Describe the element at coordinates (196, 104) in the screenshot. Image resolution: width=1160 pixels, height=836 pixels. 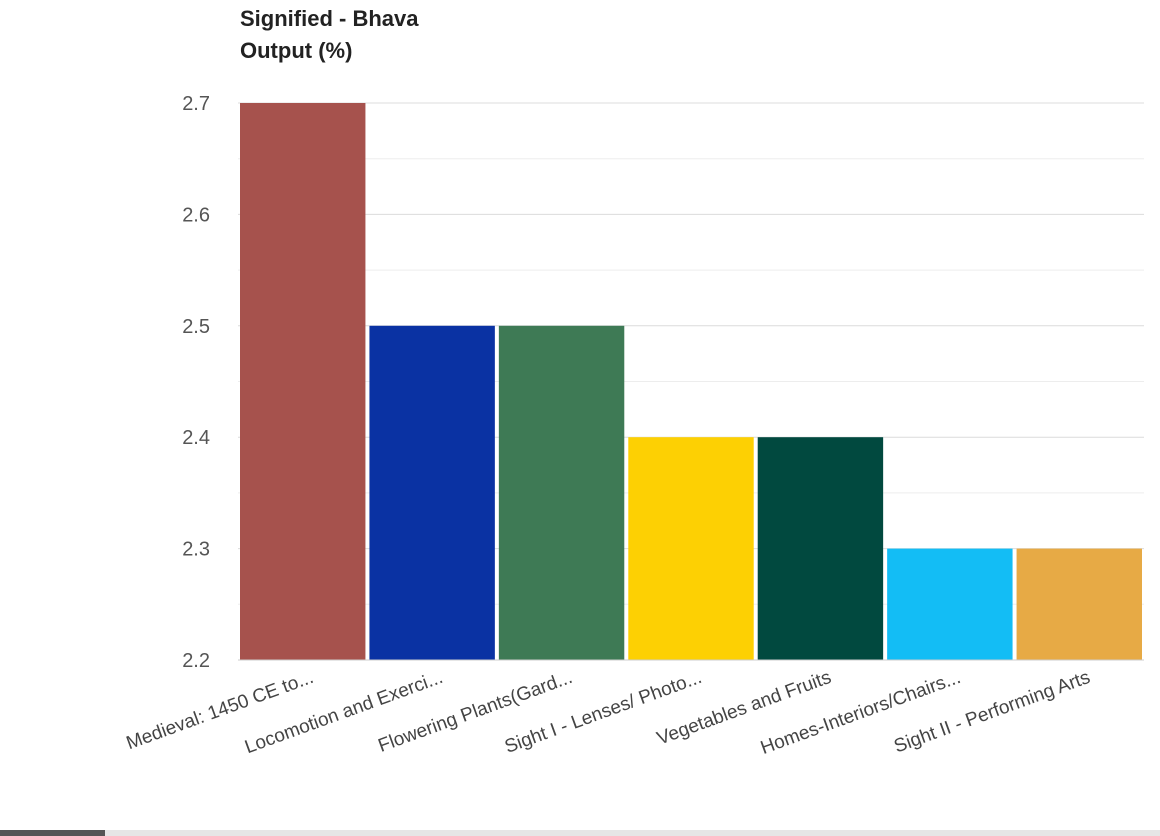
I see `y-tick-label: 2.7` at that location.